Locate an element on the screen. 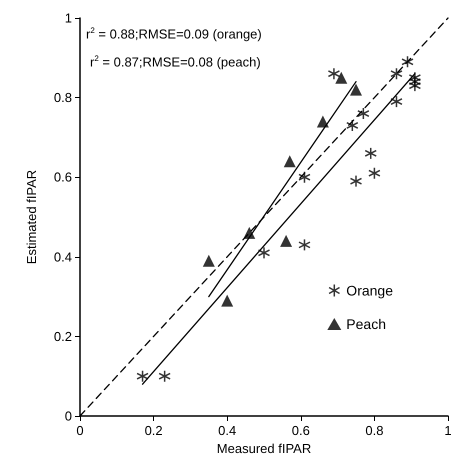 The width and height of the screenshot is (466, 474). y-axis-title: Estimated fIPAR is located at coordinates (31, 217).